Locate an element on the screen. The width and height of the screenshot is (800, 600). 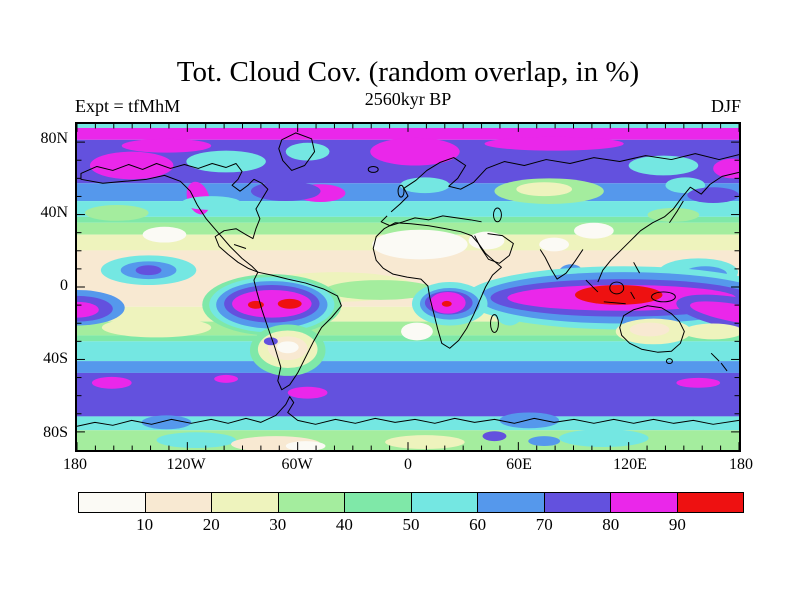
plot-subtitle: 2560kyr BP is located at coordinates (408, 99).